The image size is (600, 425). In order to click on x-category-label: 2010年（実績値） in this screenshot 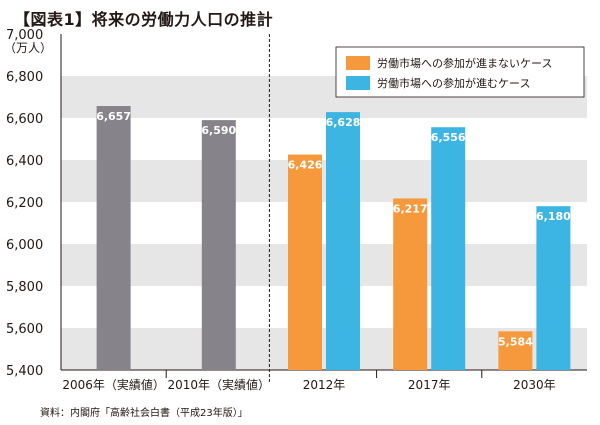, I will do `click(219, 384)`.